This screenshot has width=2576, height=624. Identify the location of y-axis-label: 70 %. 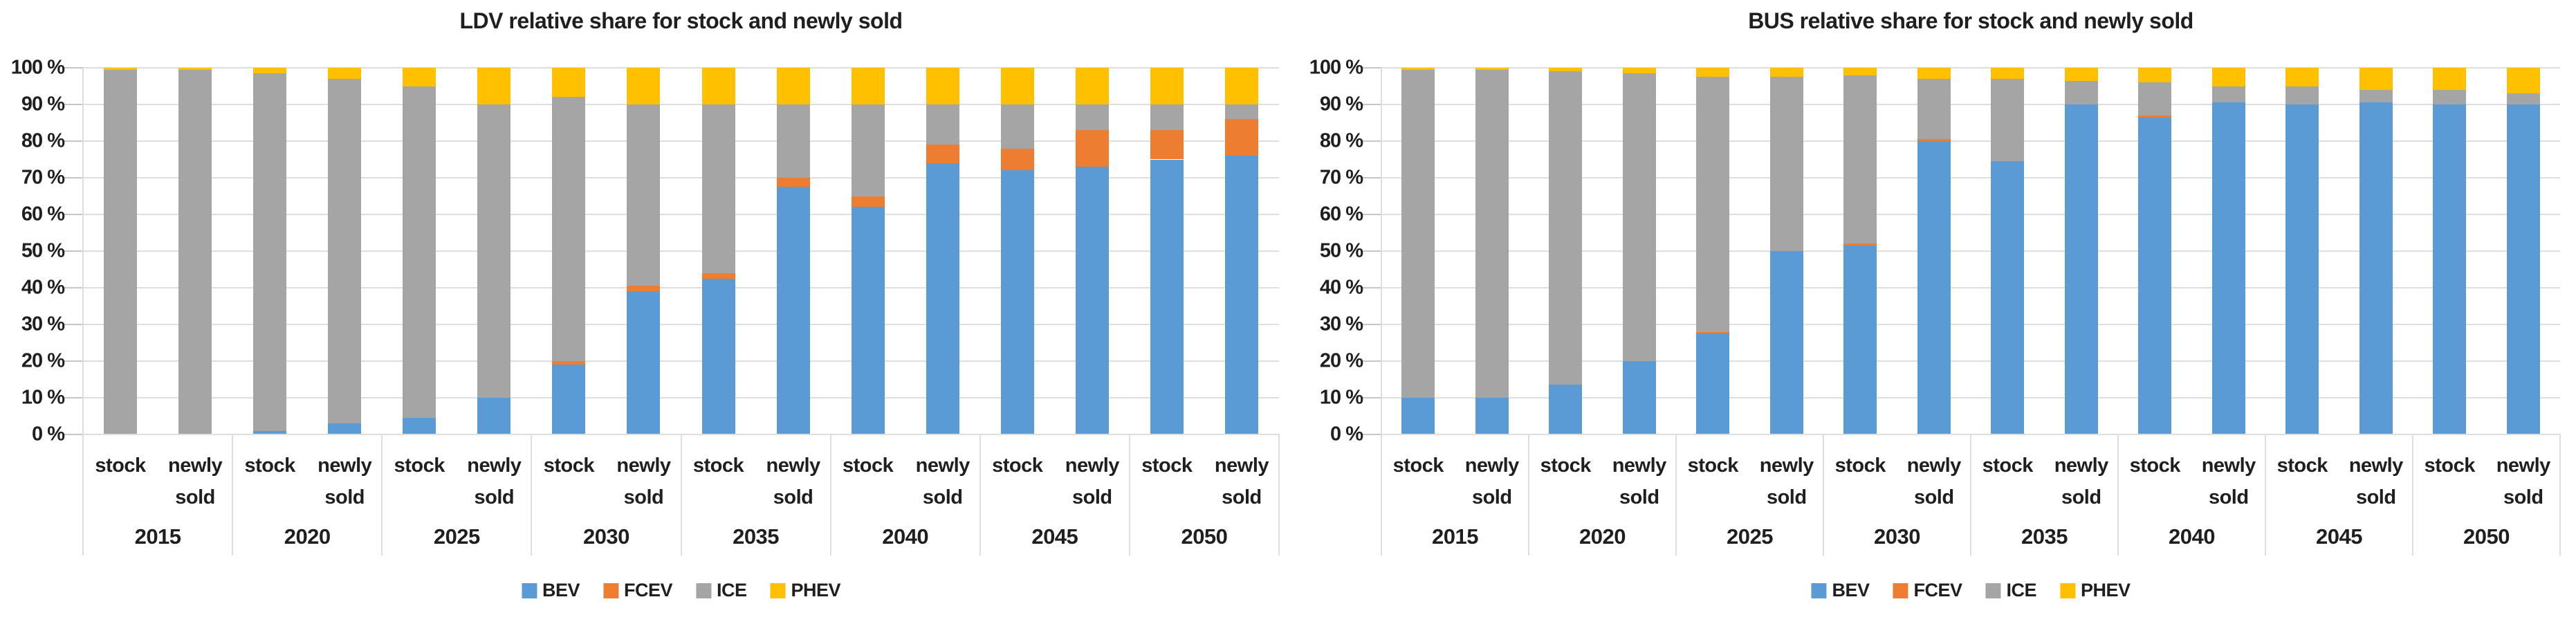
(1341, 177).